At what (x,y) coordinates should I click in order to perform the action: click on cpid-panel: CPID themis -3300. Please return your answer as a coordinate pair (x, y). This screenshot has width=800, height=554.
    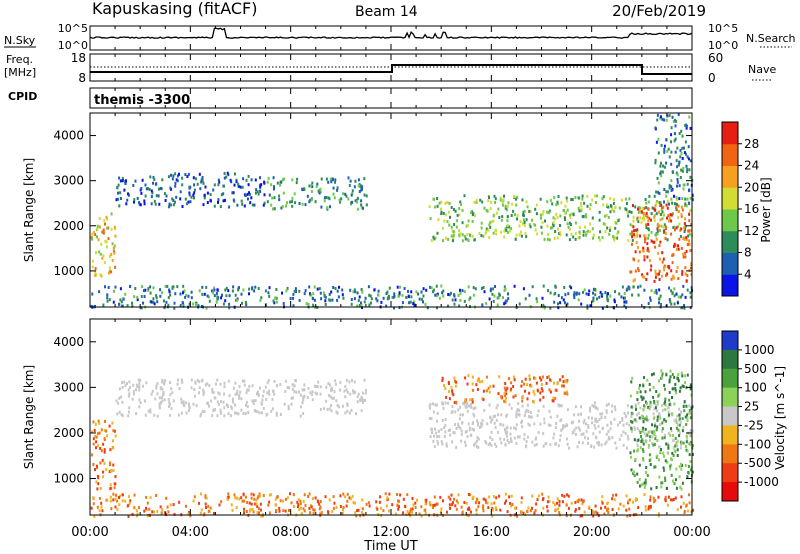
    Looking at the image, I should click on (350, 98).